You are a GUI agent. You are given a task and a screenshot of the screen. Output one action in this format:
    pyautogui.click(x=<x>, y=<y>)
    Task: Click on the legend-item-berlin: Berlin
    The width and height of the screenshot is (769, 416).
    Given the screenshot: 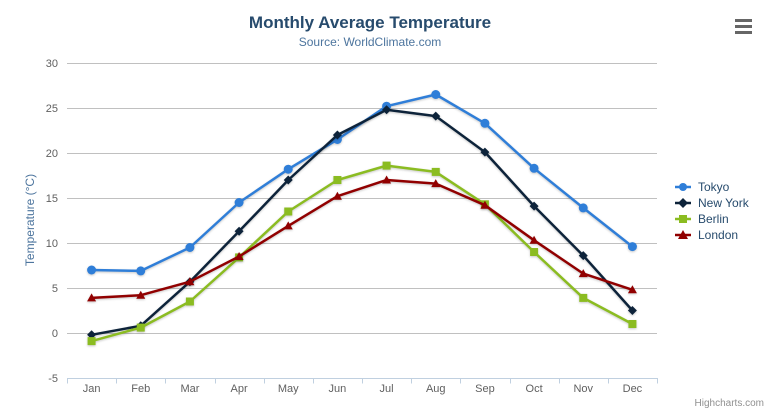 What is the action you would take?
    pyautogui.click(x=711, y=219)
    